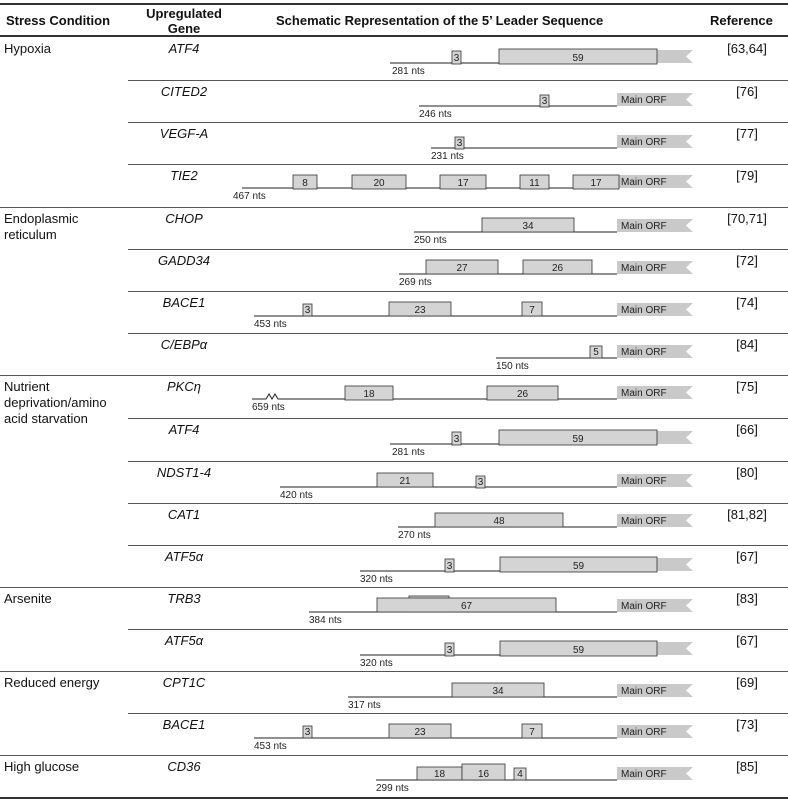  Describe the element at coordinates (741, 20) in the screenshot. I see `header-reference: Reference` at that location.